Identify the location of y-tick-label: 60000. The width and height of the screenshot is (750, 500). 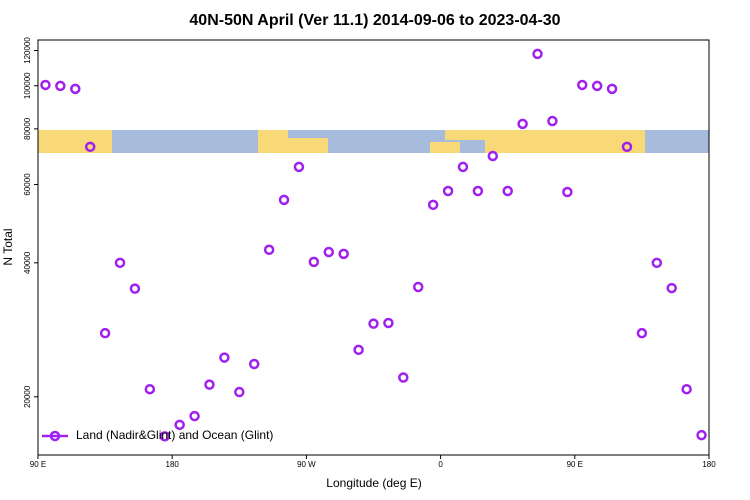
(27, 184).